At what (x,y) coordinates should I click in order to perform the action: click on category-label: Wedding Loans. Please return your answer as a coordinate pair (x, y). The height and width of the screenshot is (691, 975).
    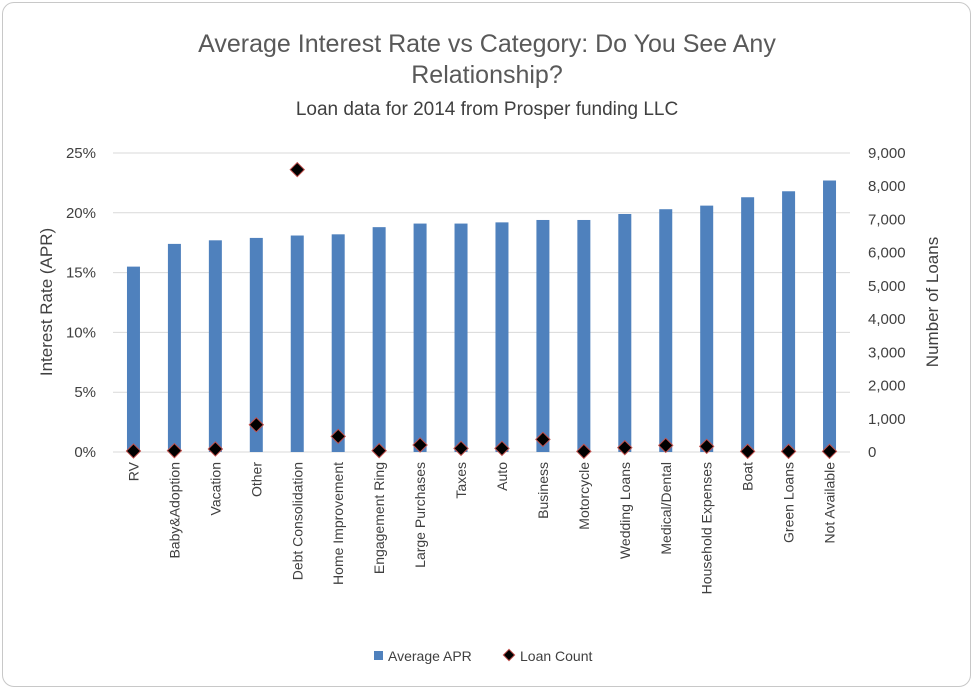
    Looking at the image, I should click on (625, 510).